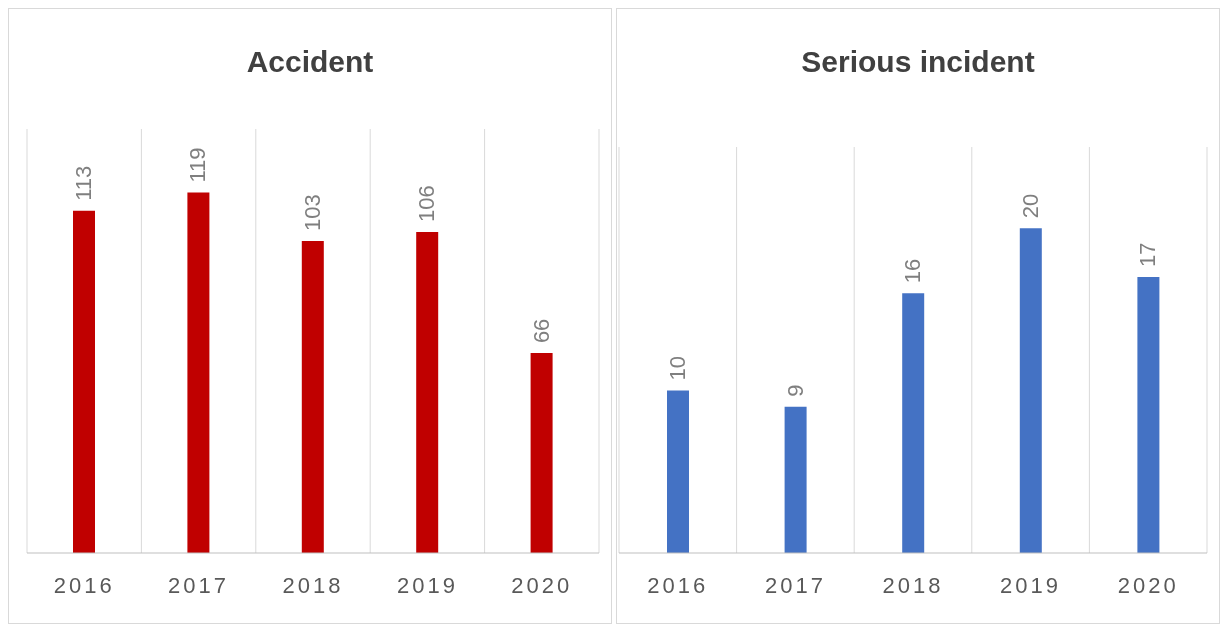  I want to click on data-label: 103, so click(312, 213).